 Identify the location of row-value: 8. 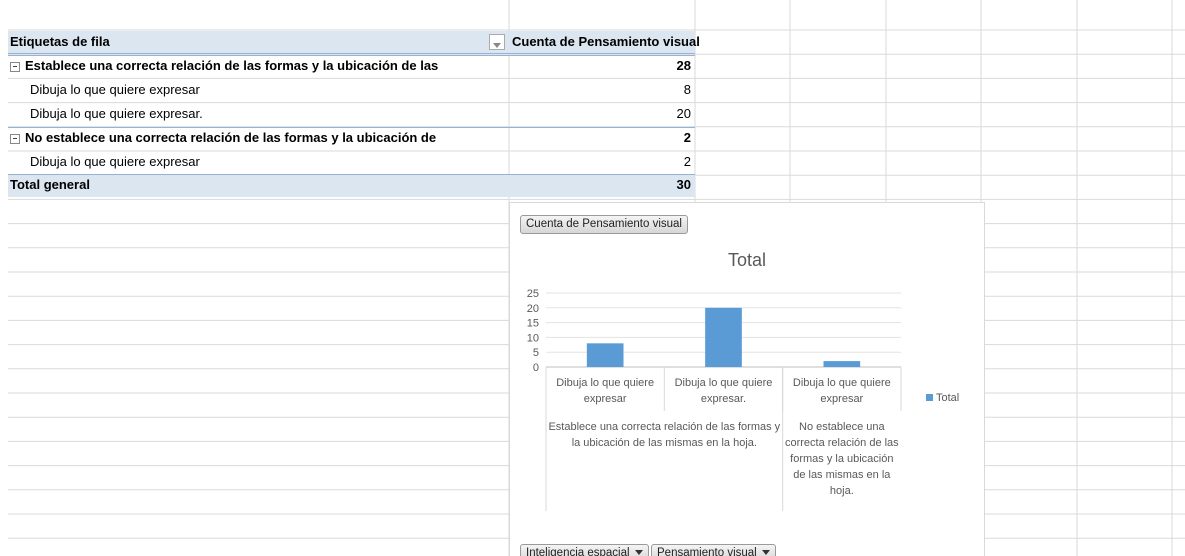
(687, 89).